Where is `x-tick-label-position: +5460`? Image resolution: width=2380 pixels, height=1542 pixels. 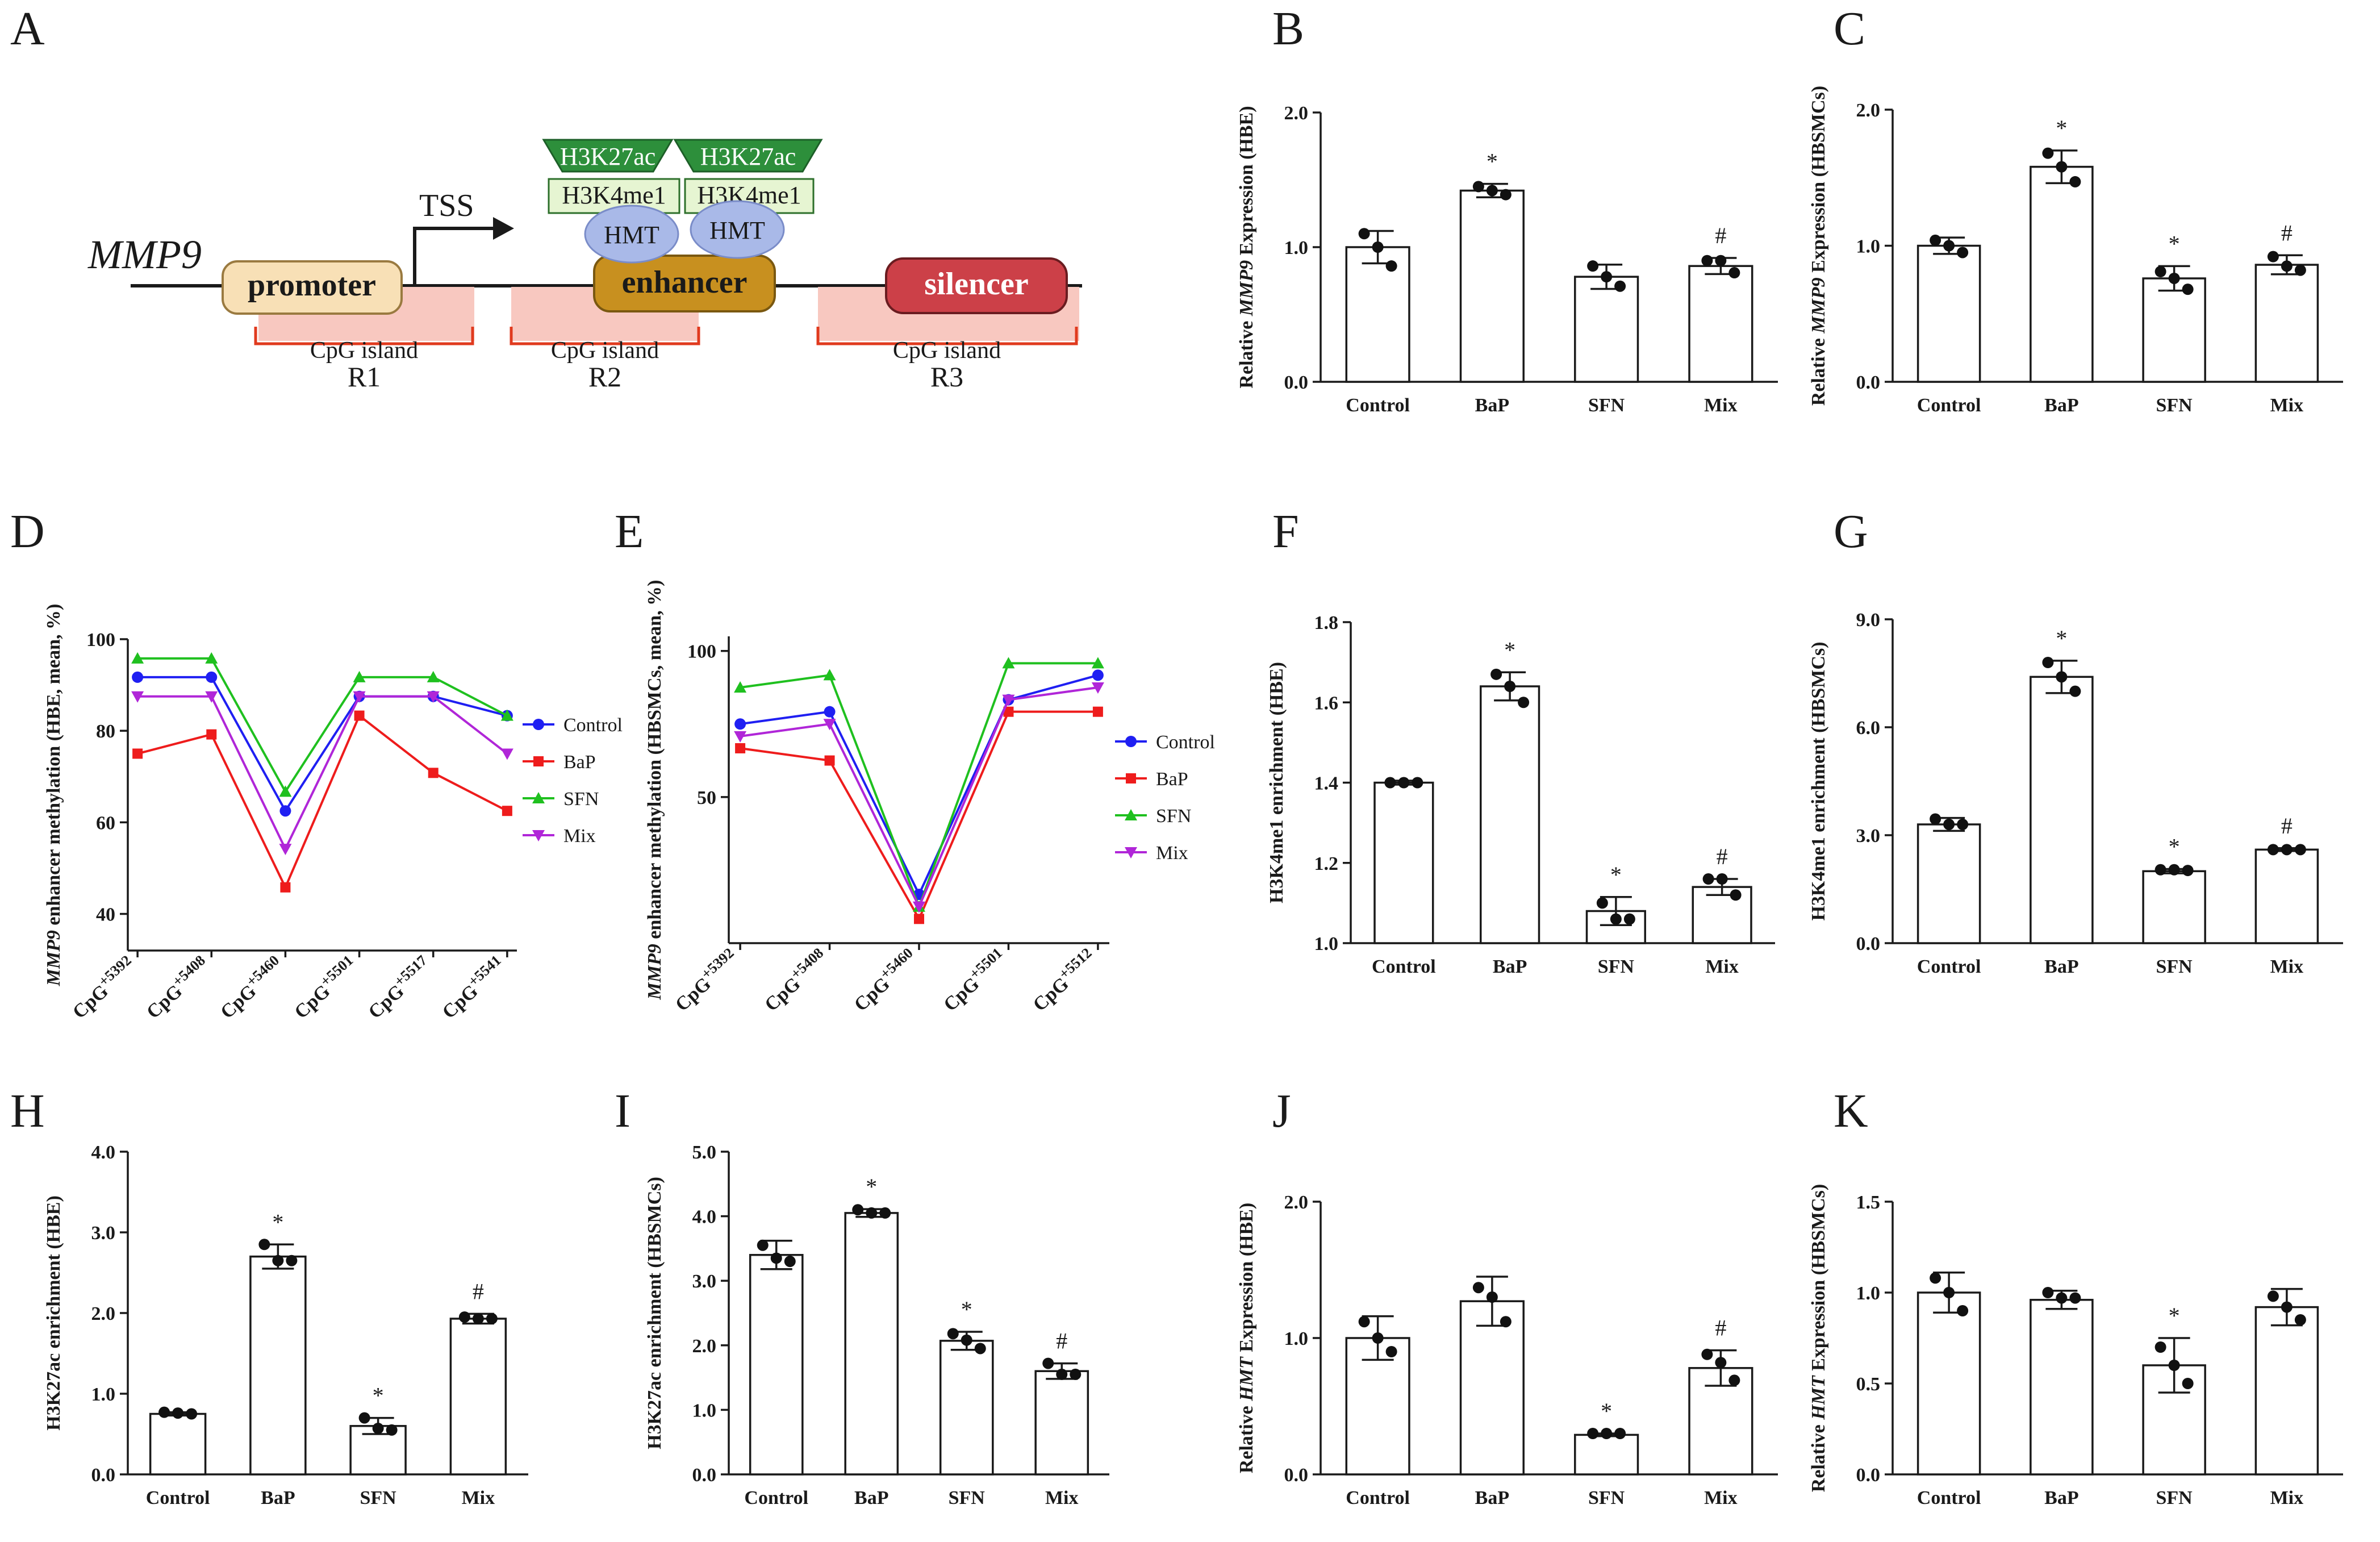 x-tick-label-position: +5460 is located at coordinates (896, 963).